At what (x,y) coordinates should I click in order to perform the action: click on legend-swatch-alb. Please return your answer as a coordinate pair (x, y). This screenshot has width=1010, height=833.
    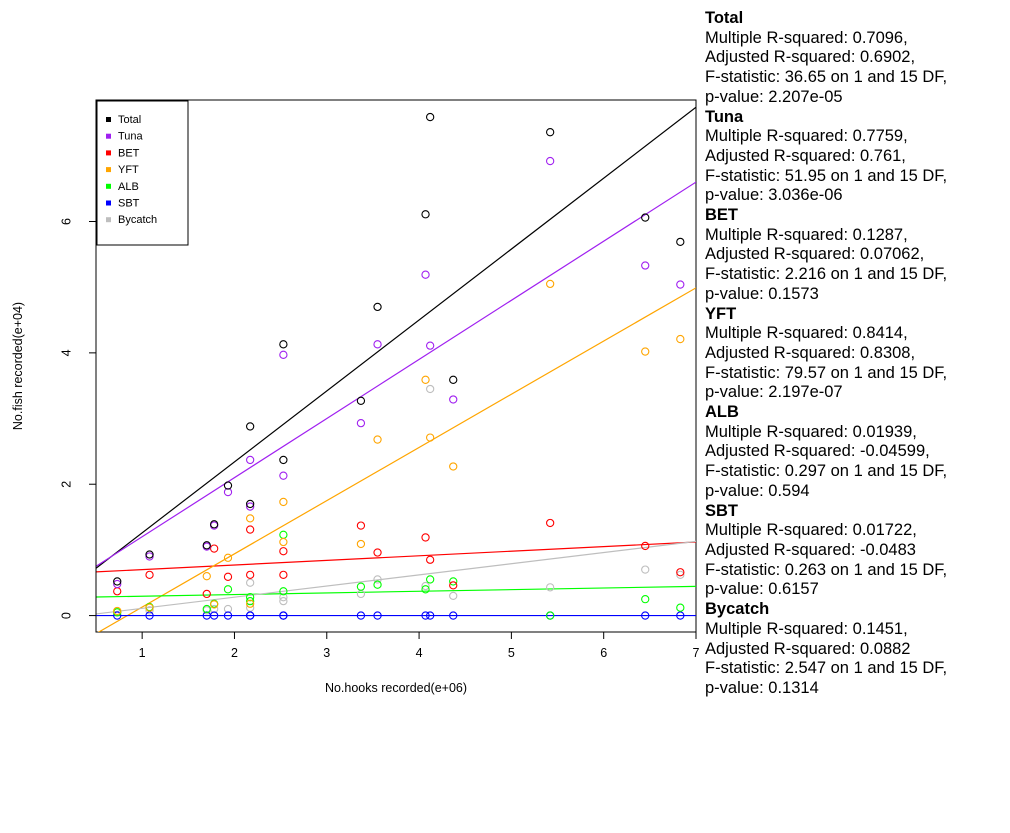
    Looking at the image, I should click on (108, 186).